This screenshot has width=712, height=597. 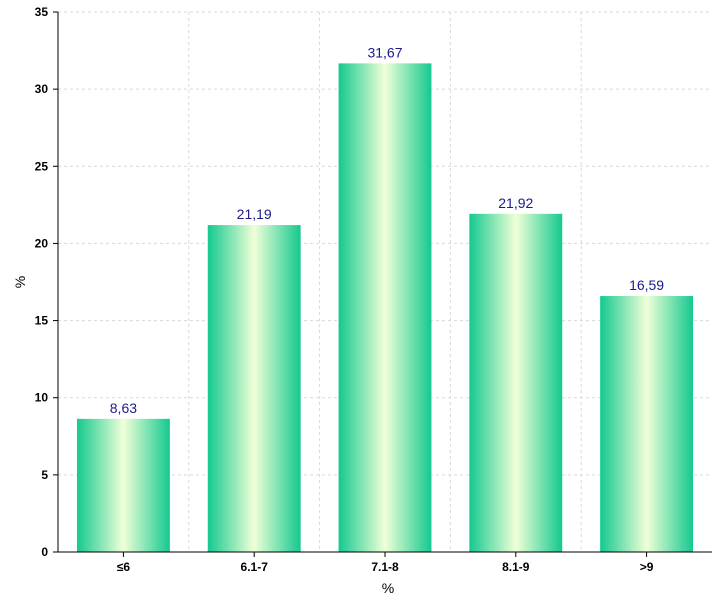 I want to click on y-tick-label: 0, so click(x=44, y=552).